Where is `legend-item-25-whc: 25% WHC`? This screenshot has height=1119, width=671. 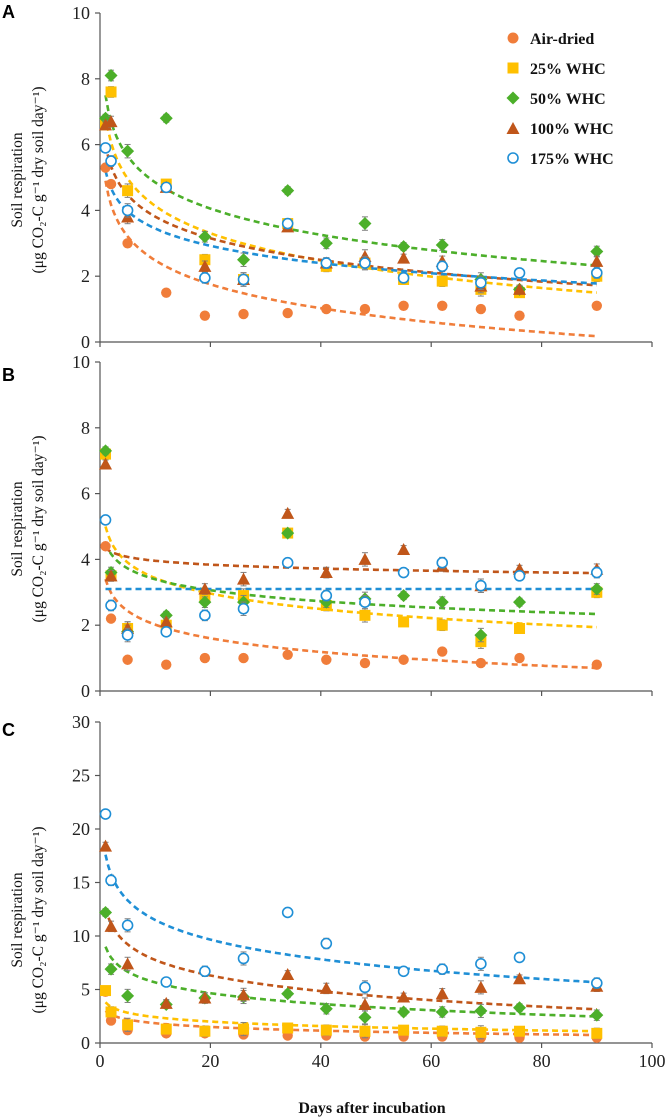 legend-item-25-whc: 25% WHC is located at coordinates (556, 69).